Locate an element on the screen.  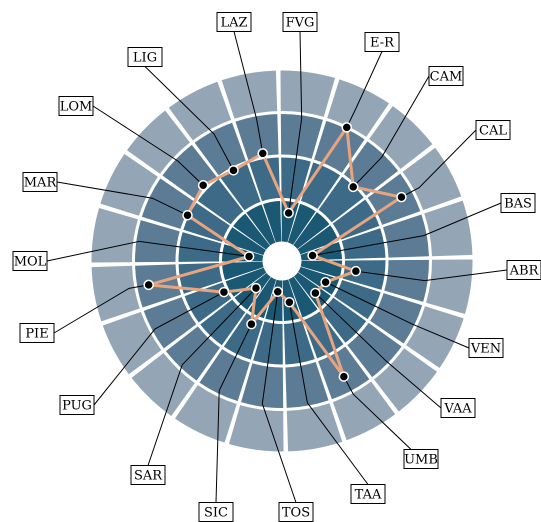
leader-line-sar is located at coordinates (202, 376).